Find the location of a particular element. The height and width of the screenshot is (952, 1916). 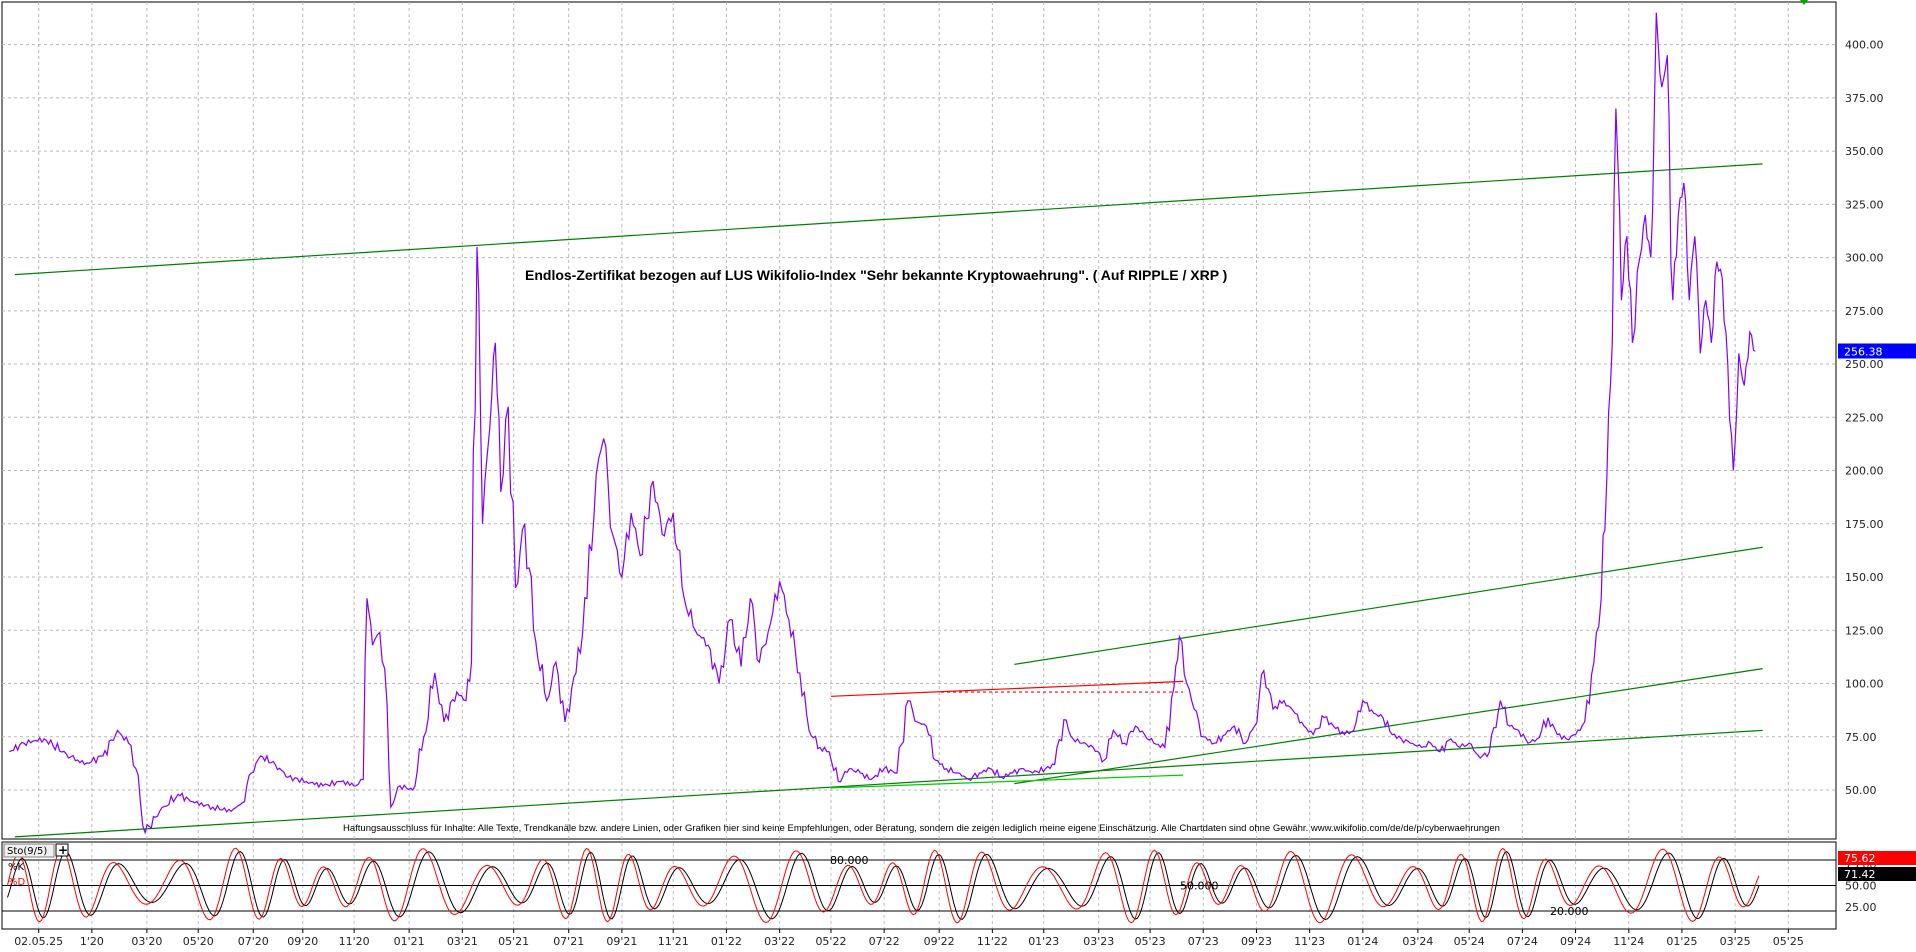

y-tick-label: 350.00 is located at coordinates (1864, 151).